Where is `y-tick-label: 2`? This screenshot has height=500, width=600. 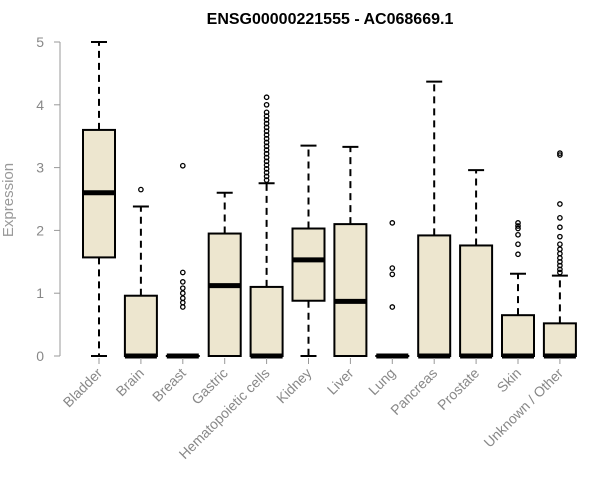
y-tick-label: 2 is located at coordinates (40, 230).